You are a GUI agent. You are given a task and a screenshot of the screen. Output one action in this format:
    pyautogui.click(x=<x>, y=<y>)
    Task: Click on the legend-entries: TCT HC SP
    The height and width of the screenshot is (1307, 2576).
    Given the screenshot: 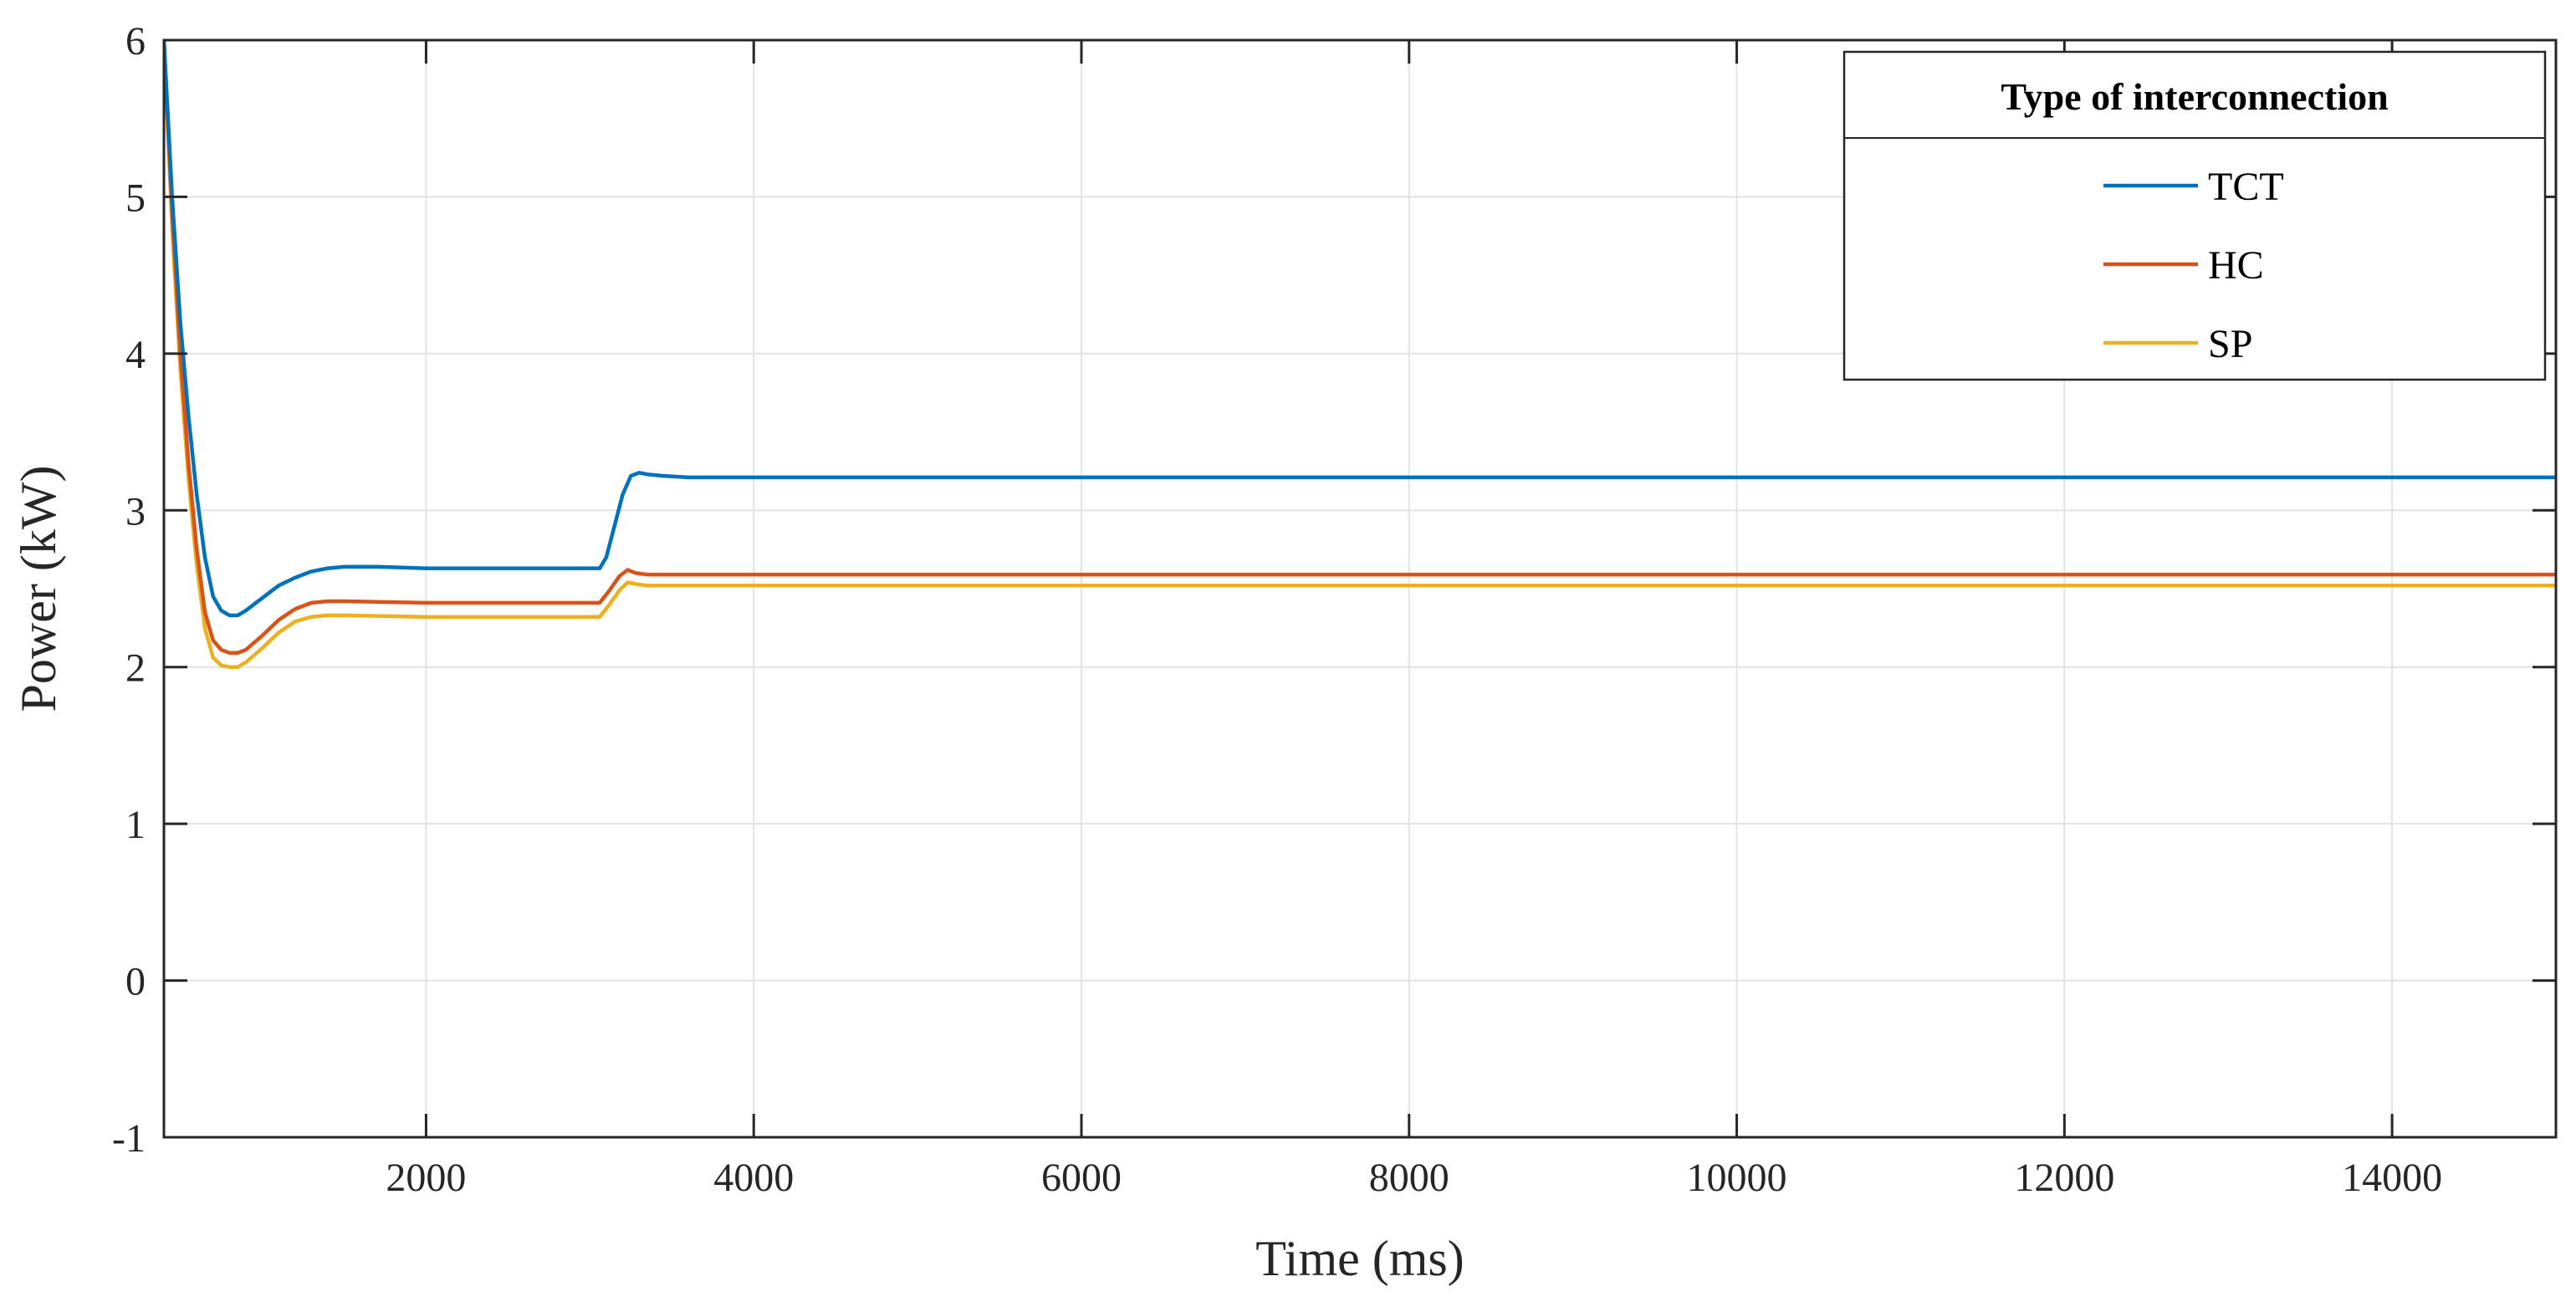 What is the action you would take?
    pyautogui.click(x=2193, y=265)
    